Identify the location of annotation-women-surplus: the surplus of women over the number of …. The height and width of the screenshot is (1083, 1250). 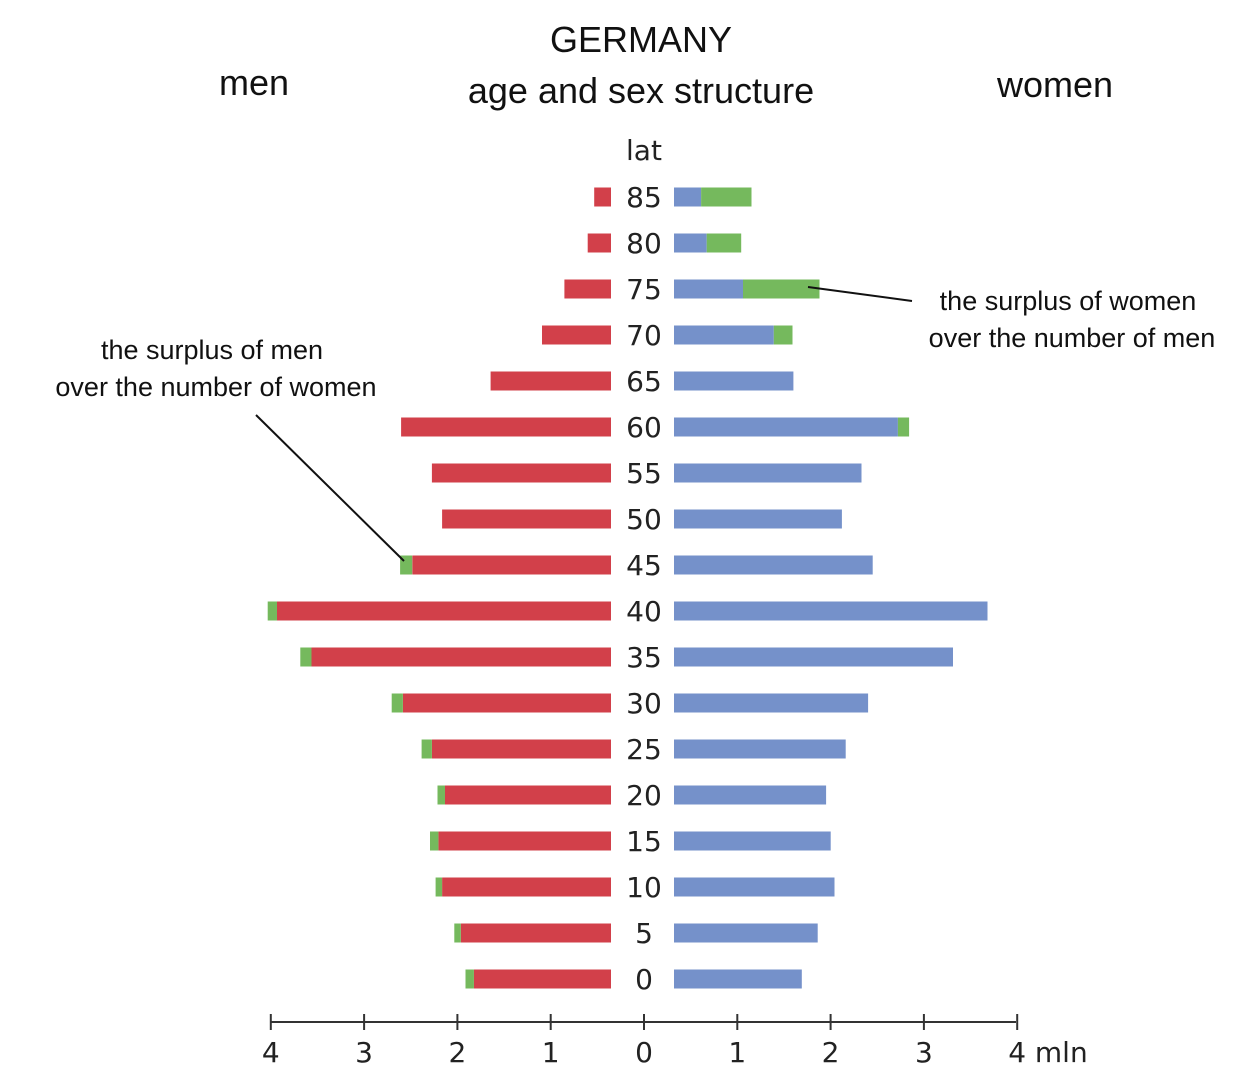
(1011, 319).